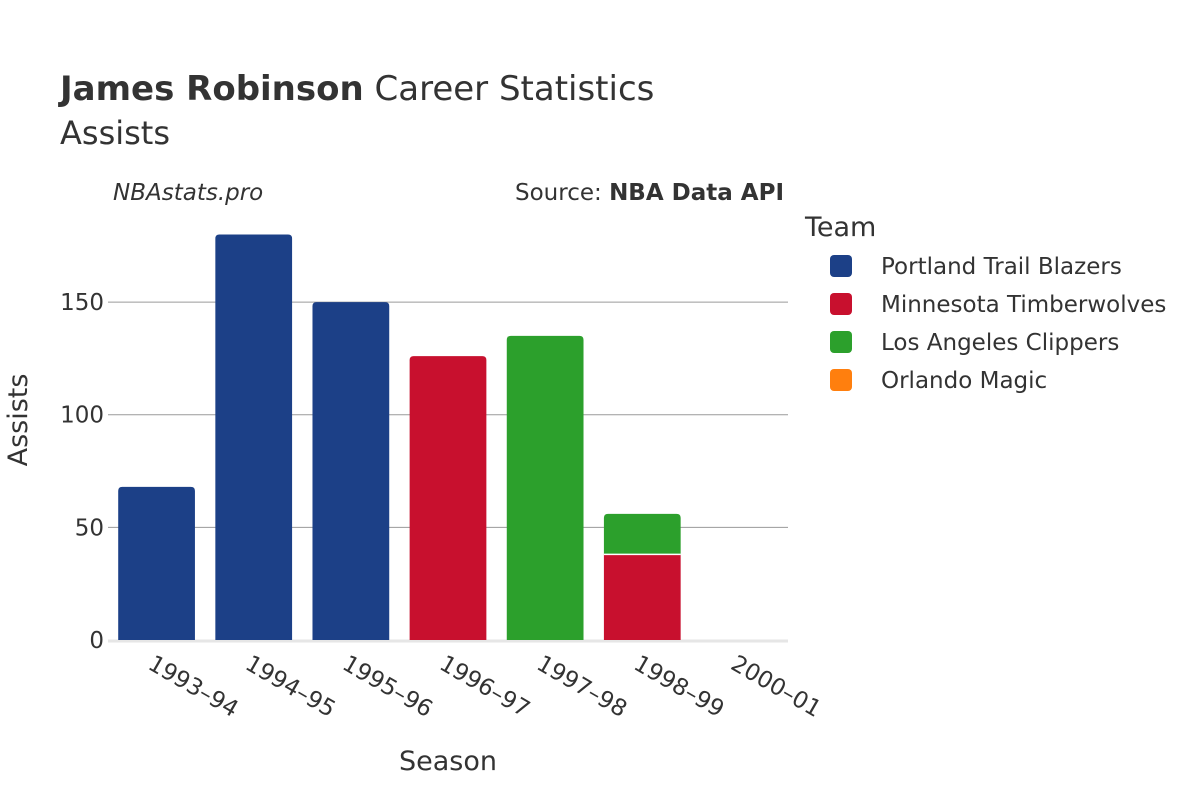  Describe the element at coordinates (964, 381) in the screenshot. I see `legend-item-label: Orlando Magic` at that location.